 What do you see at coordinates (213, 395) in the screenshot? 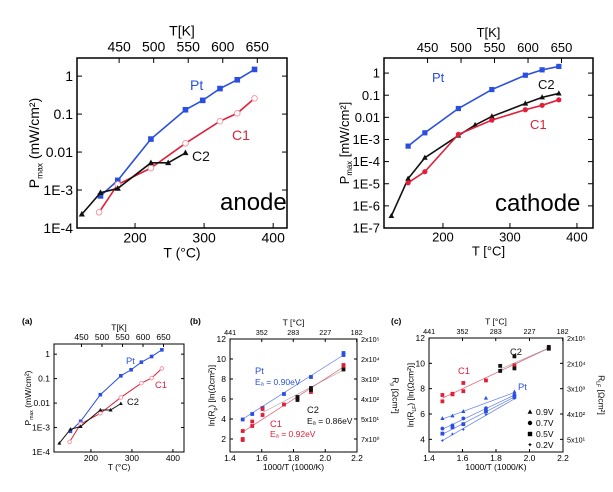
I see `y-axis-label: ln(Rp) [ln(Ωcm²)]` at bounding box center [213, 395].